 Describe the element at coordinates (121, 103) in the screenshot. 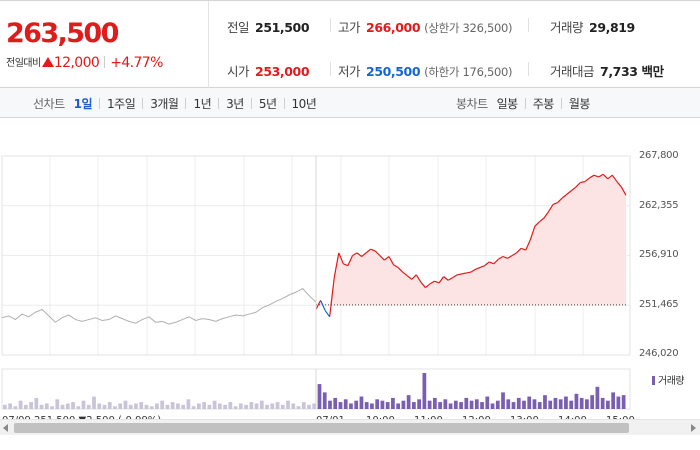

I see `period-1w: 1주일` at that location.